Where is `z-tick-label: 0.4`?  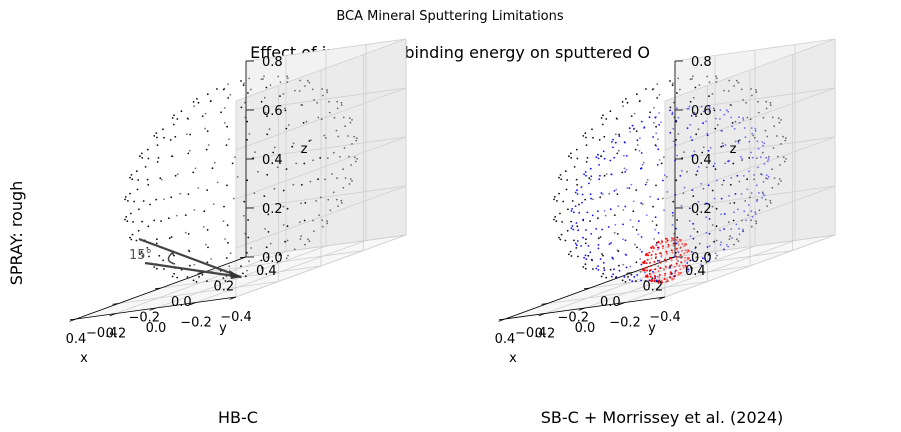 z-tick-label: 0.4 is located at coordinates (272, 160).